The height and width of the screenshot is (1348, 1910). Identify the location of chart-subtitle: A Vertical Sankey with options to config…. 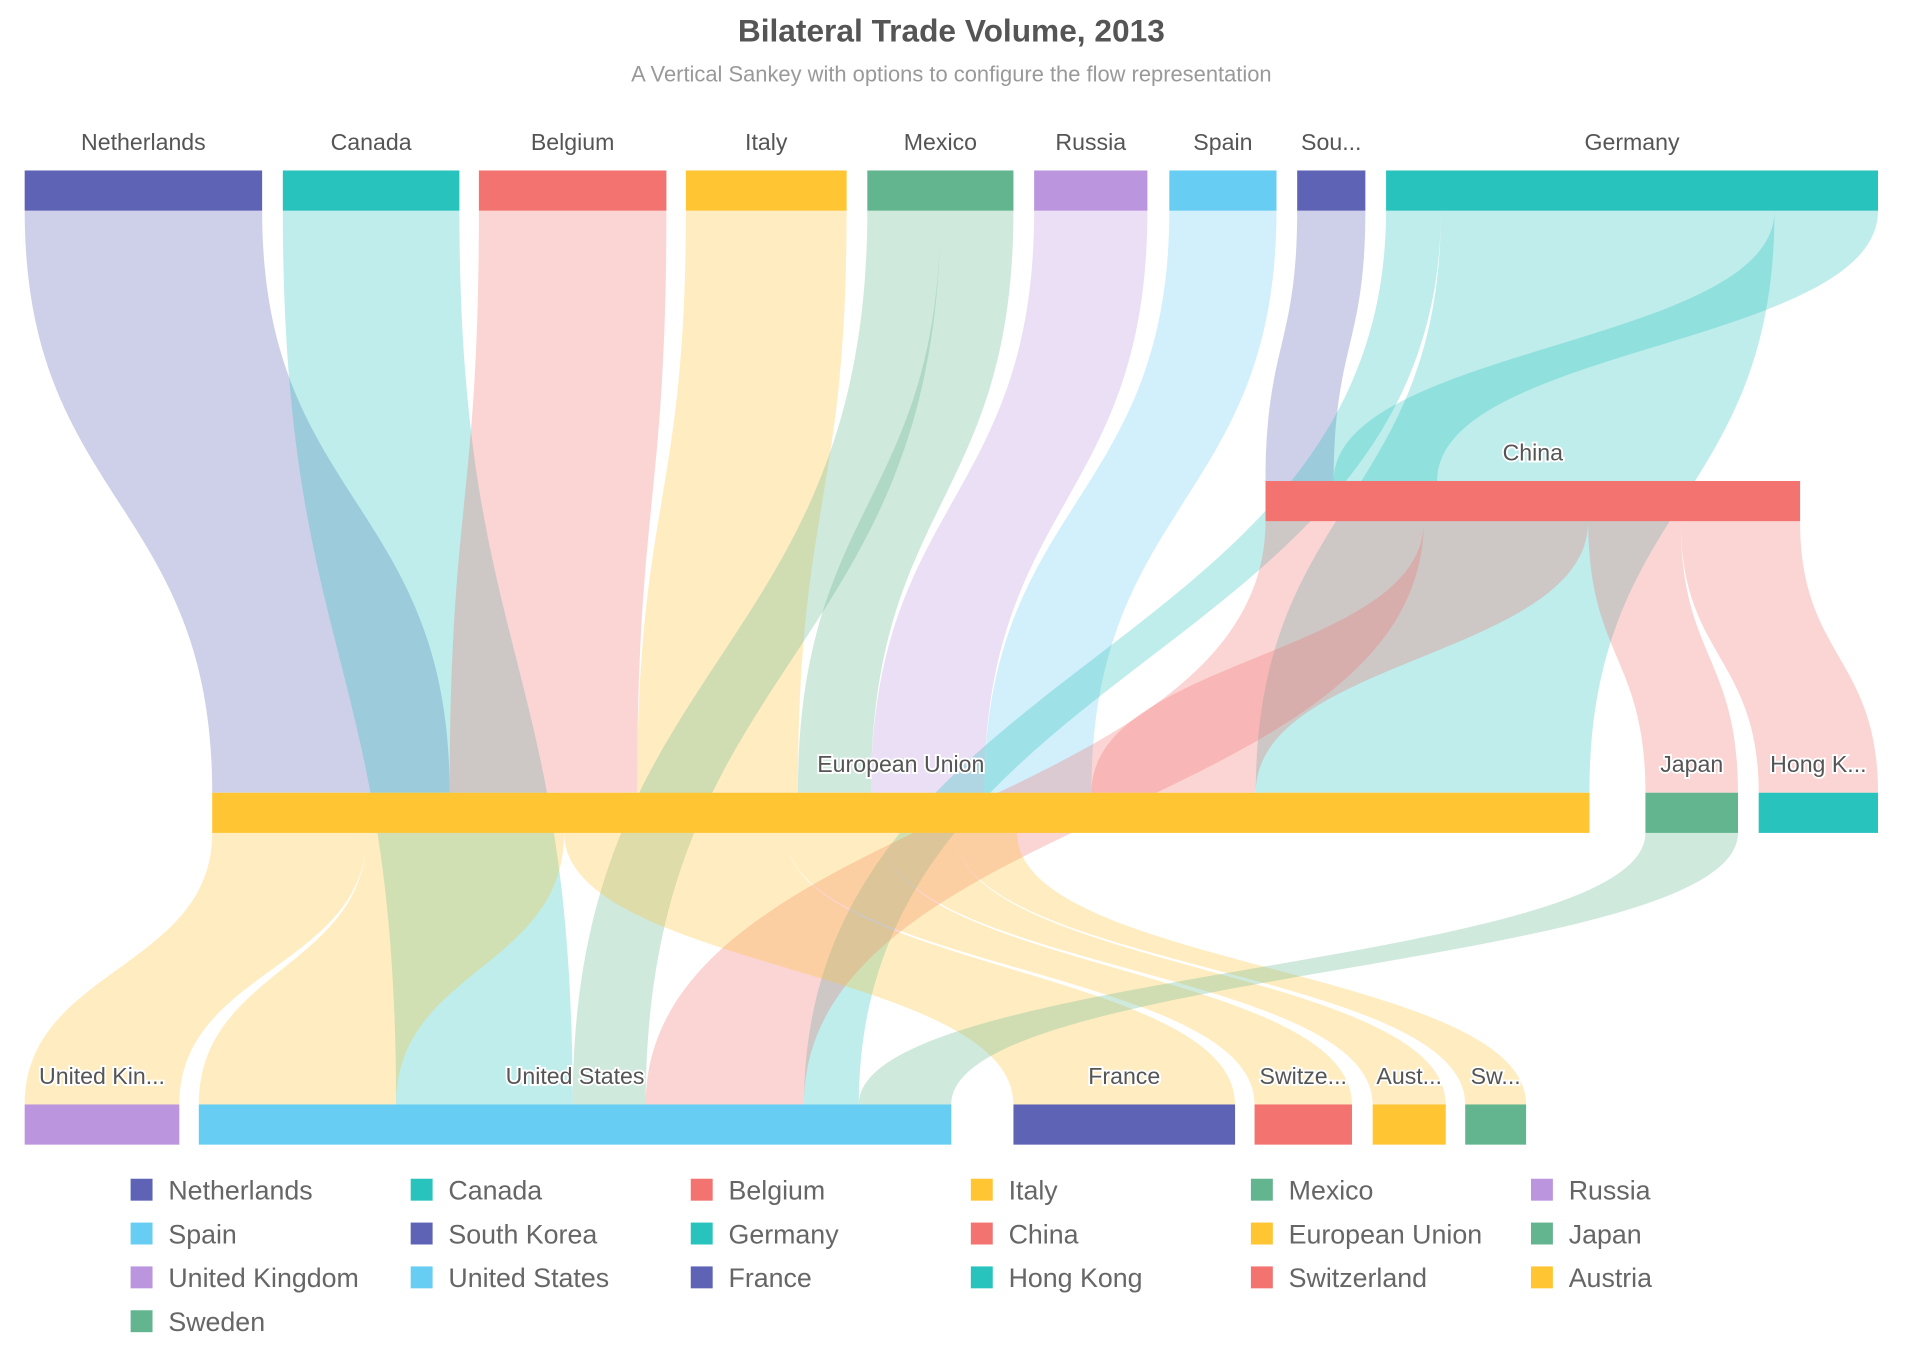
(951, 74).